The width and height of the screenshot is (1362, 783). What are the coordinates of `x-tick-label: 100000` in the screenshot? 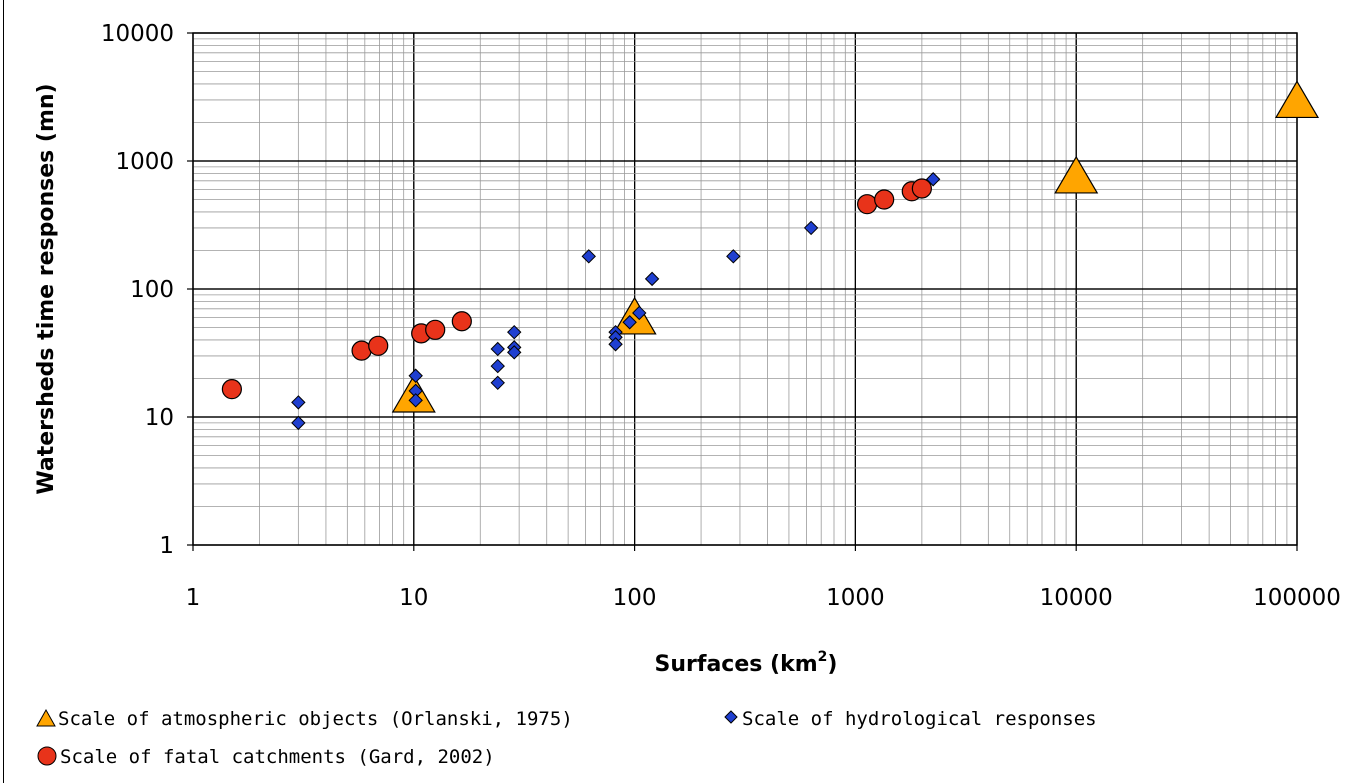 It's located at (1297, 598).